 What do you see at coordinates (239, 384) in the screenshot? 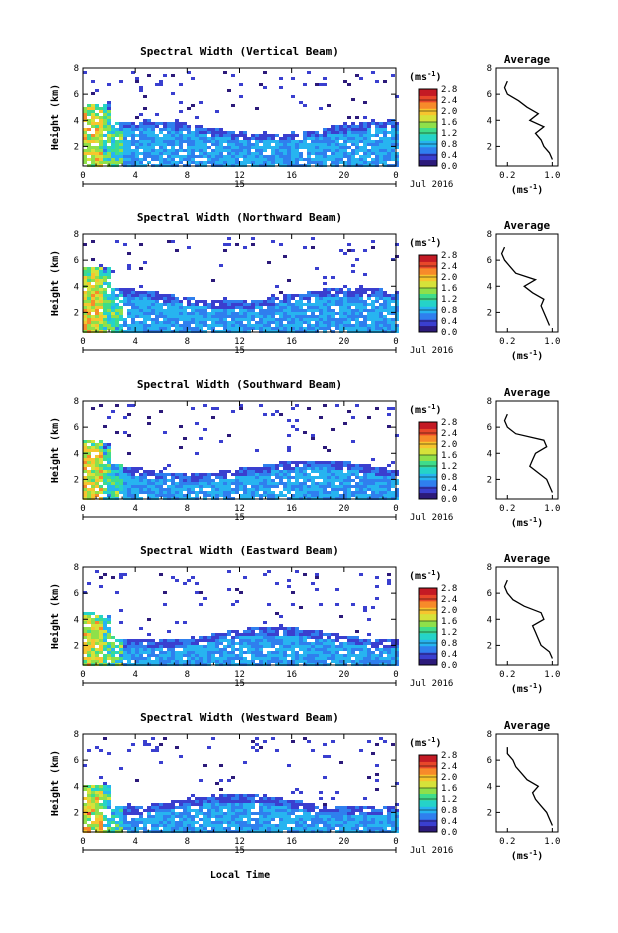
I see `panel-title: Spectral Width (Southward Beam)` at bounding box center [239, 384].